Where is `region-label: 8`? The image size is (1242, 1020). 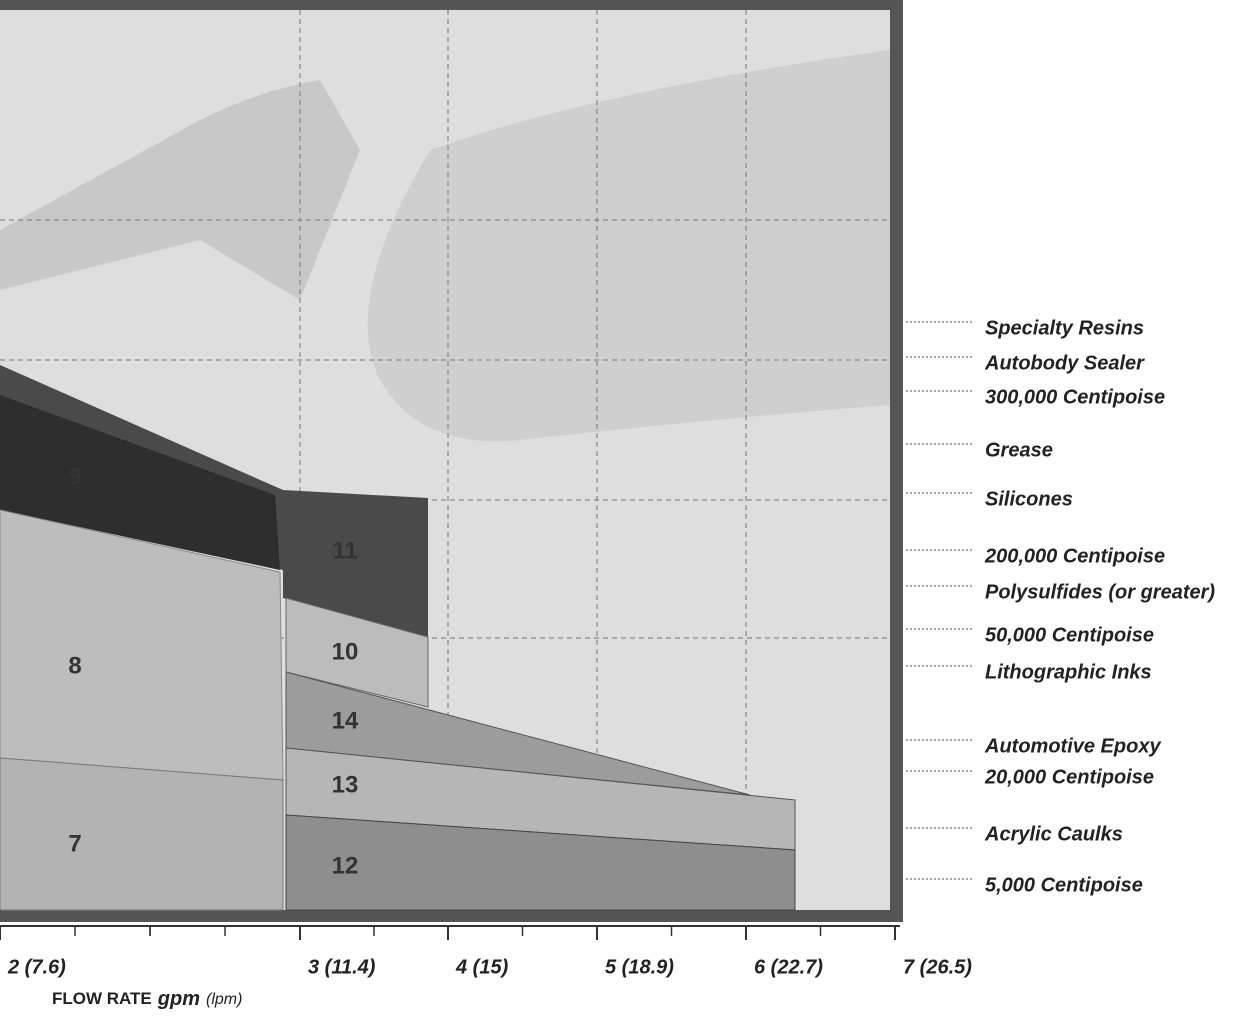
region-label: 8 is located at coordinates (74, 665).